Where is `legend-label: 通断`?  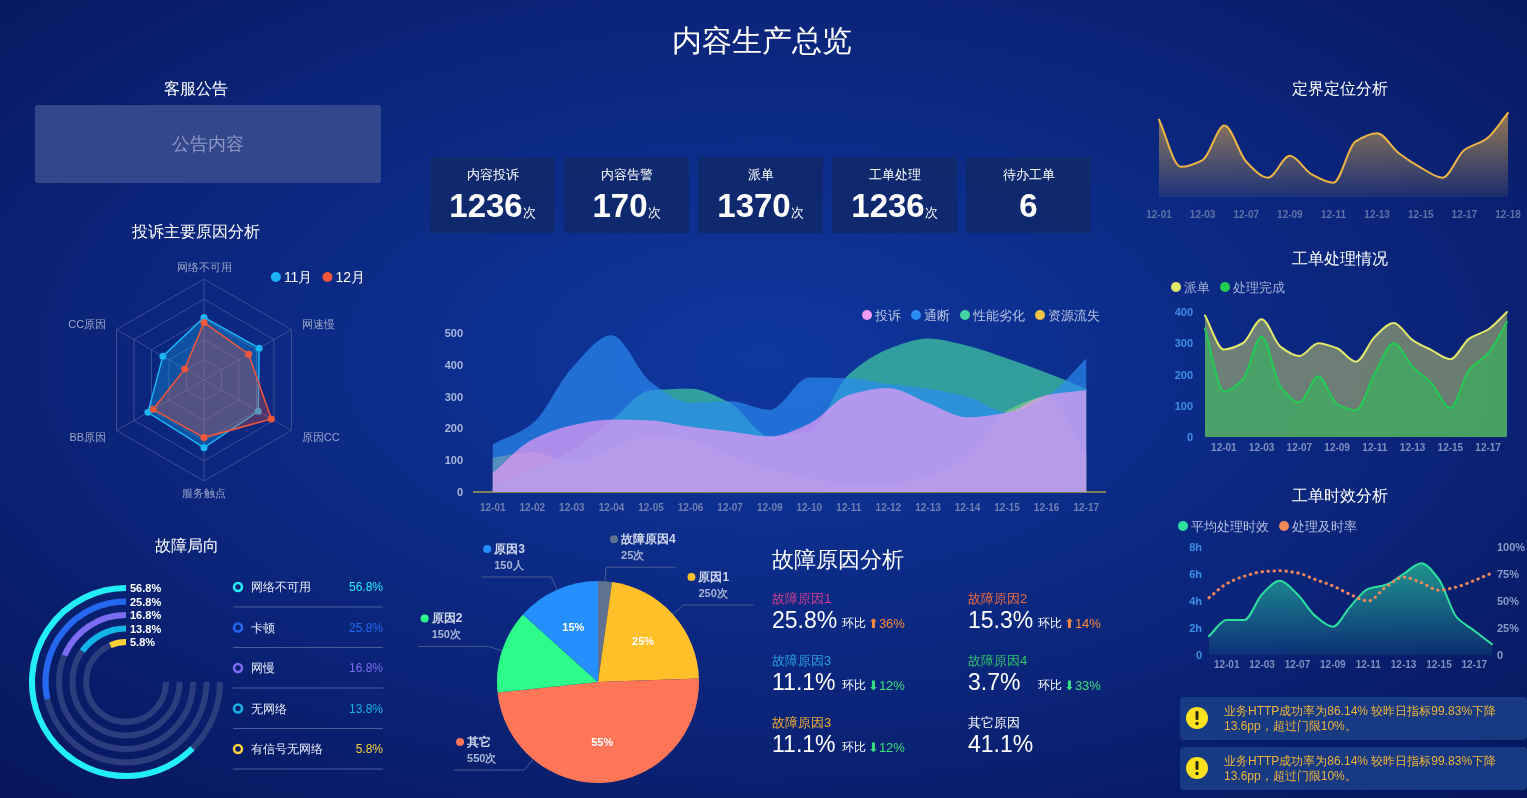
legend-label: 通断 is located at coordinates (937, 315).